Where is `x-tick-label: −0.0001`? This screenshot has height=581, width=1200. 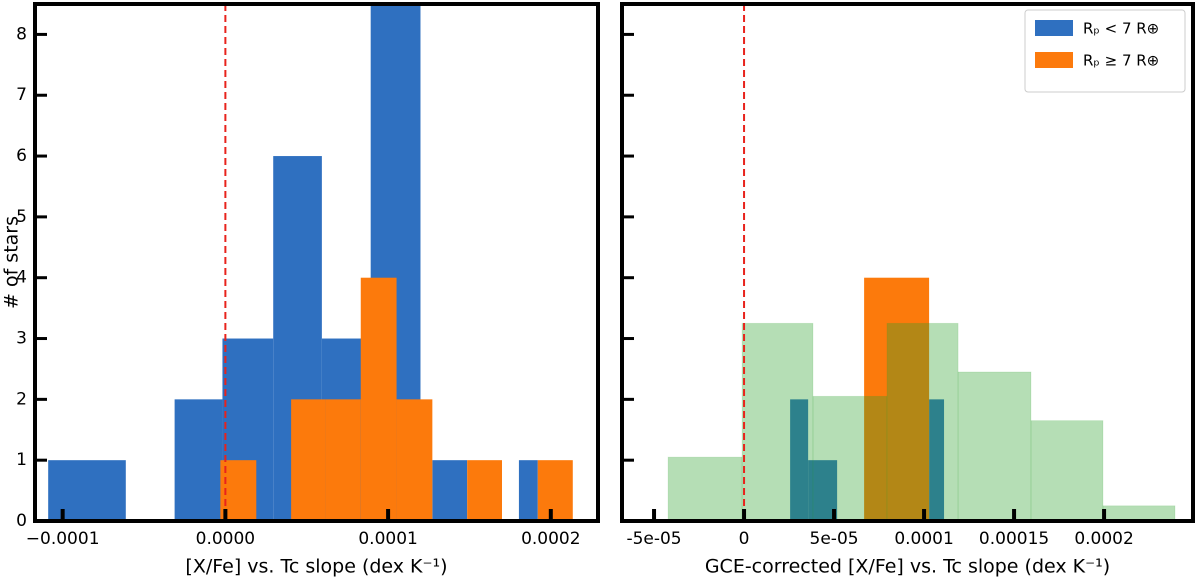
x-tick-label: −0.0001 is located at coordinates (63, 539).